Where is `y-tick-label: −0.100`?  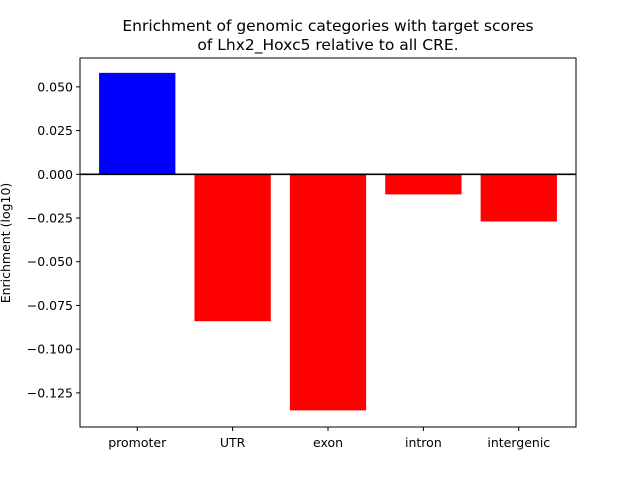
y-tick-label: −0.100 is located at coordinates (50, 349).